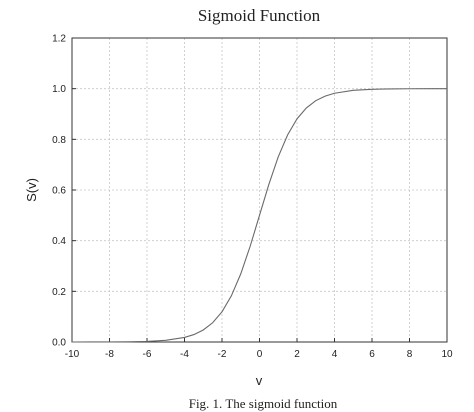 This screenshot has height=412, width=474. What do you see at coordinates (335, 354) in the screenshot?
I see `x-tick-label: 4` at bounding box center [335, 354].